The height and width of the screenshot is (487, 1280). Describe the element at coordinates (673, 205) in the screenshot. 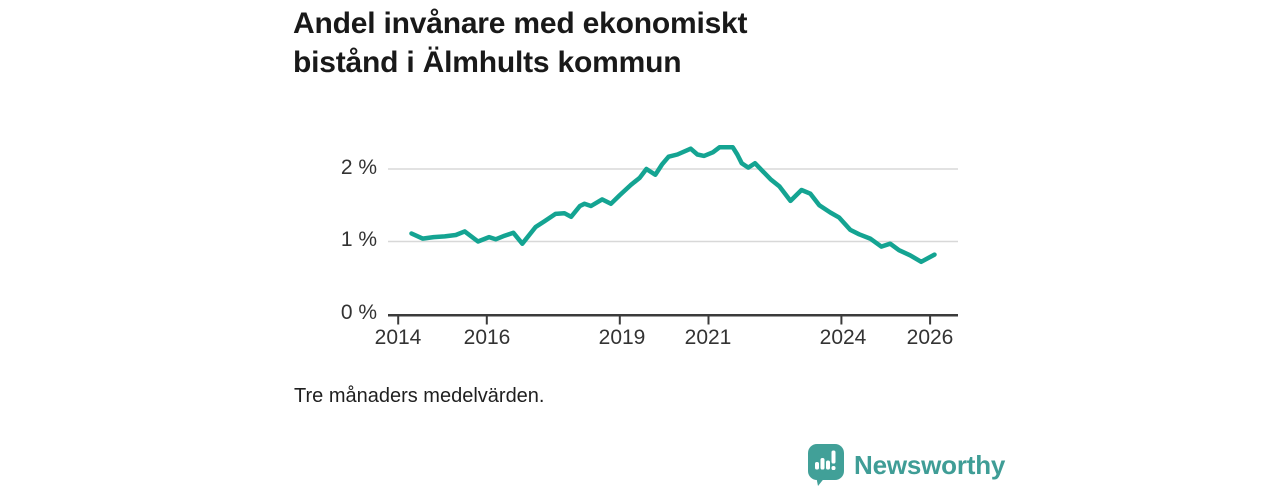

I see `data-line` at that location.